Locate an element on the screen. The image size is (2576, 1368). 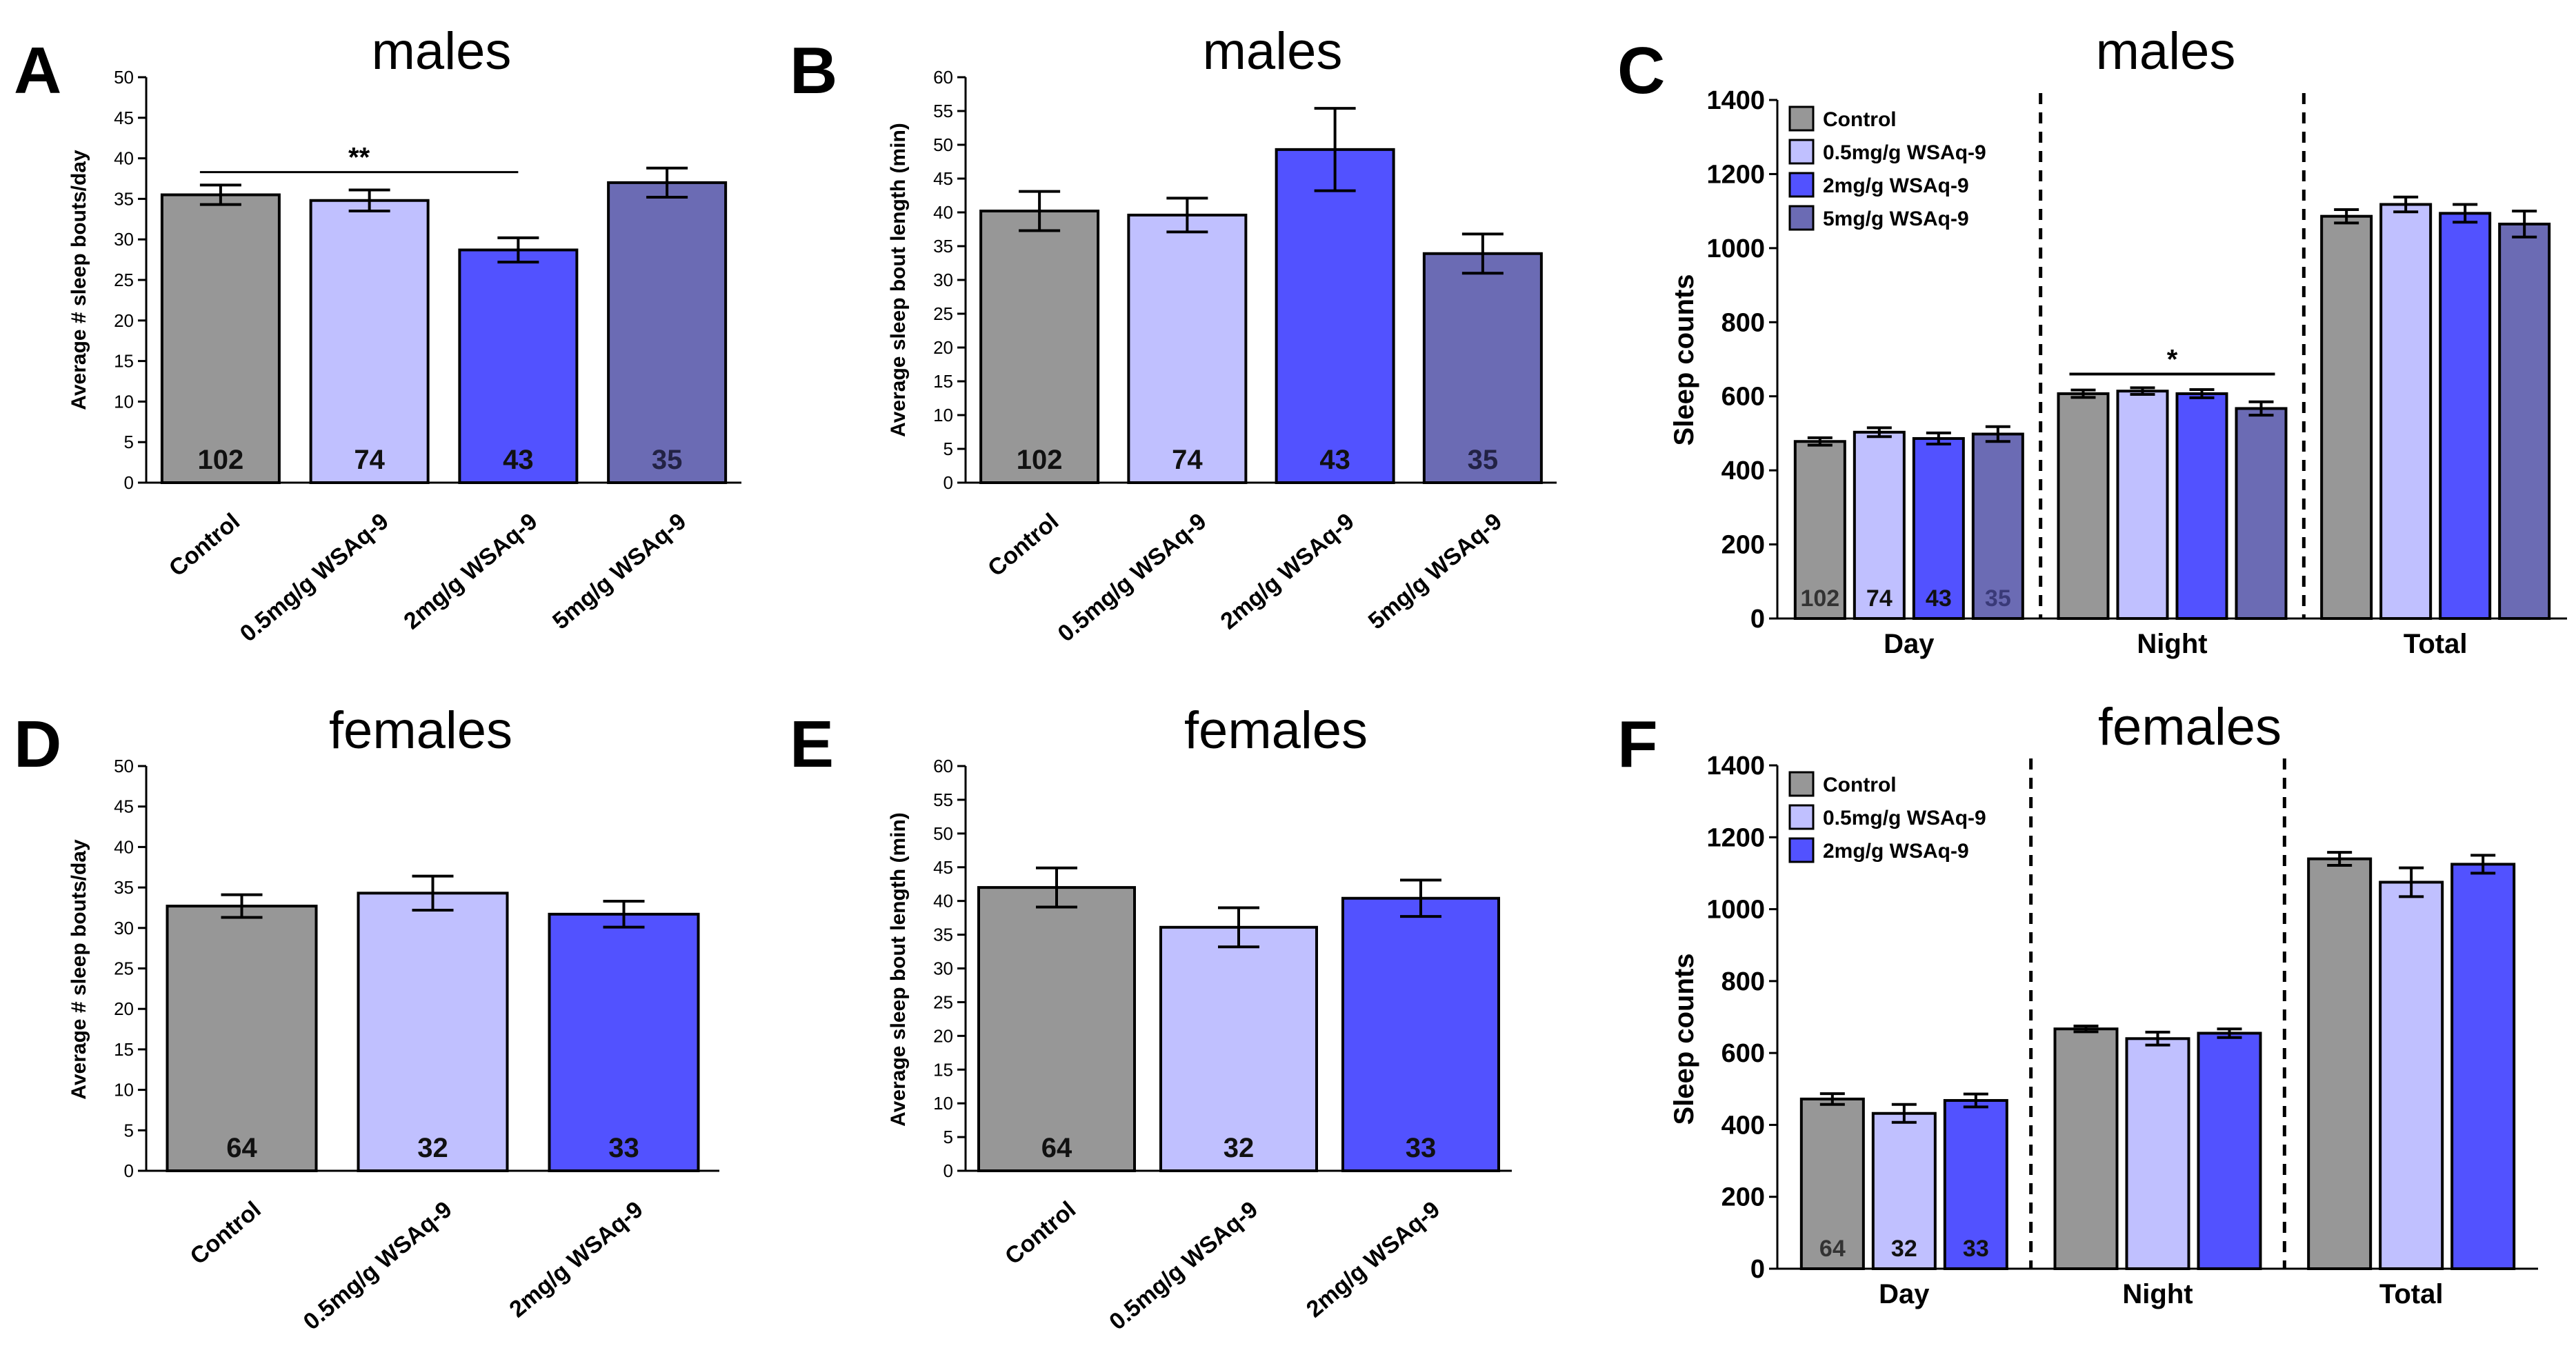
n-label-d: 32 is located at coordinates (432, 1148).